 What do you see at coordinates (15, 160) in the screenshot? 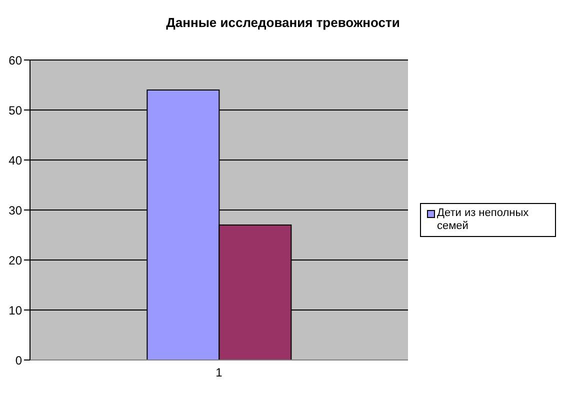
I see `y-tick-label: 40` at bounding box center [15, 160].